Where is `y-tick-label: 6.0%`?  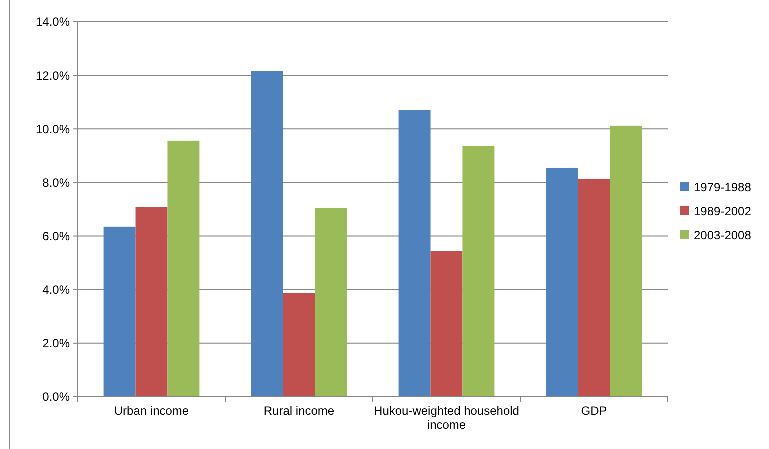 y-tick-label: 6.0% is located at coordinates (56, 236).